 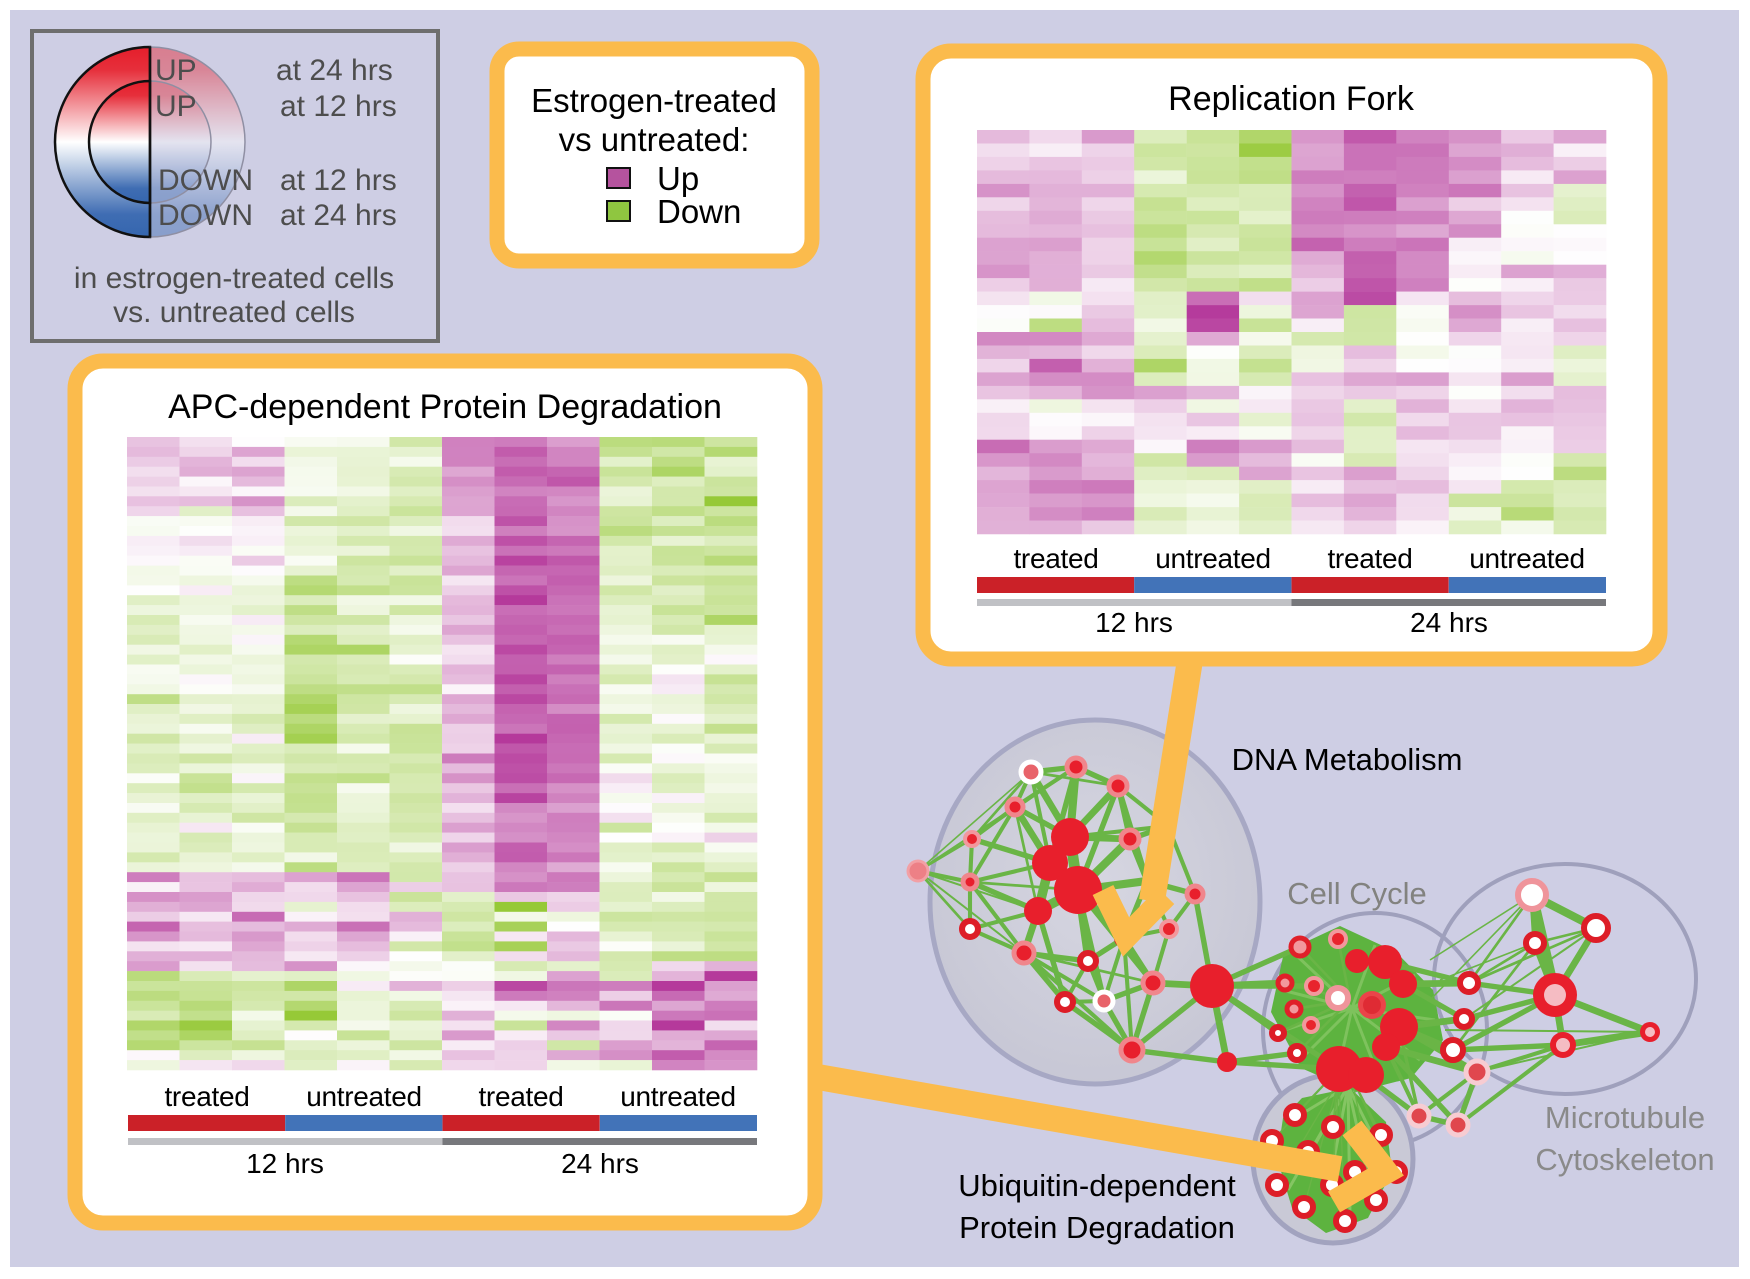 I want to click on svg-text: Cytoskeleton, so click(x=1624, y=1159).